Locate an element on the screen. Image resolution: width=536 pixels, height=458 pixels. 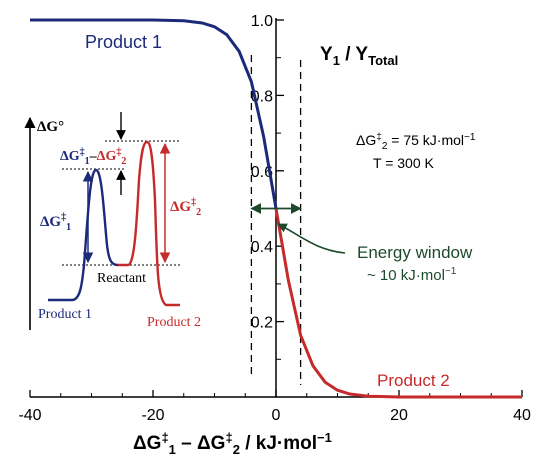
x-tick-marks is located at coordinates (276, 393).